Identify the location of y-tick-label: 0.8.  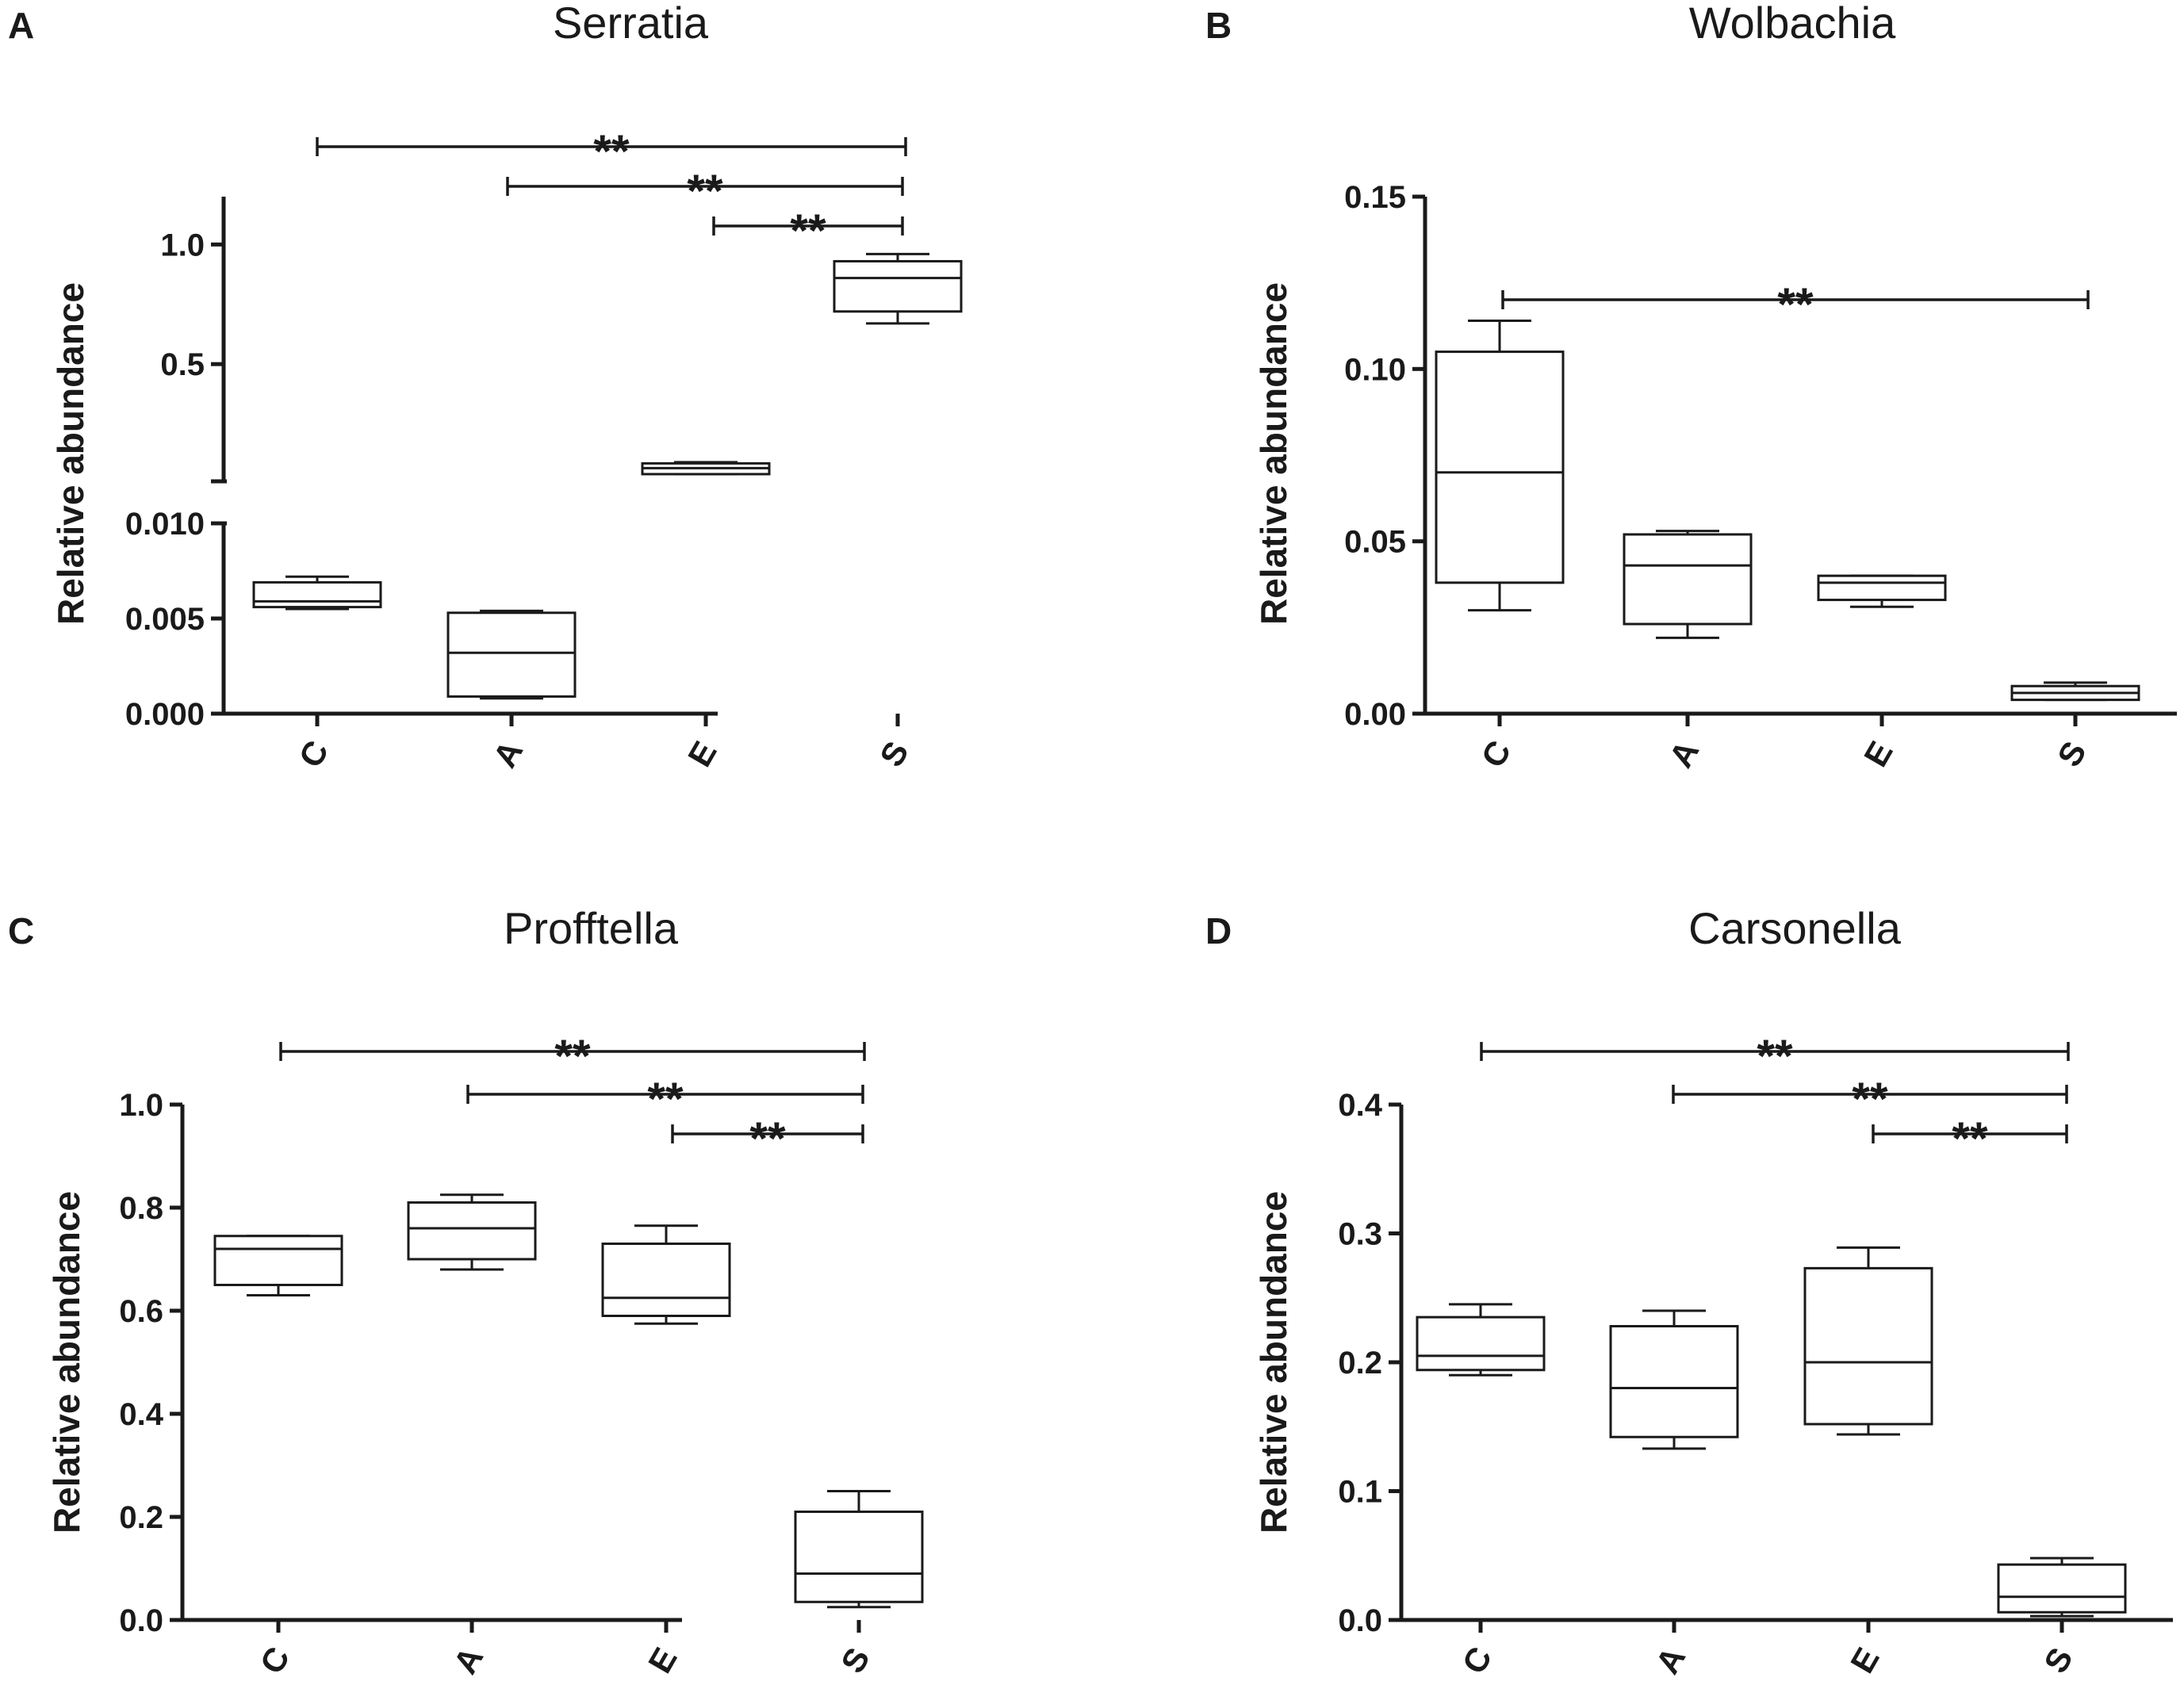
(141, 1208).